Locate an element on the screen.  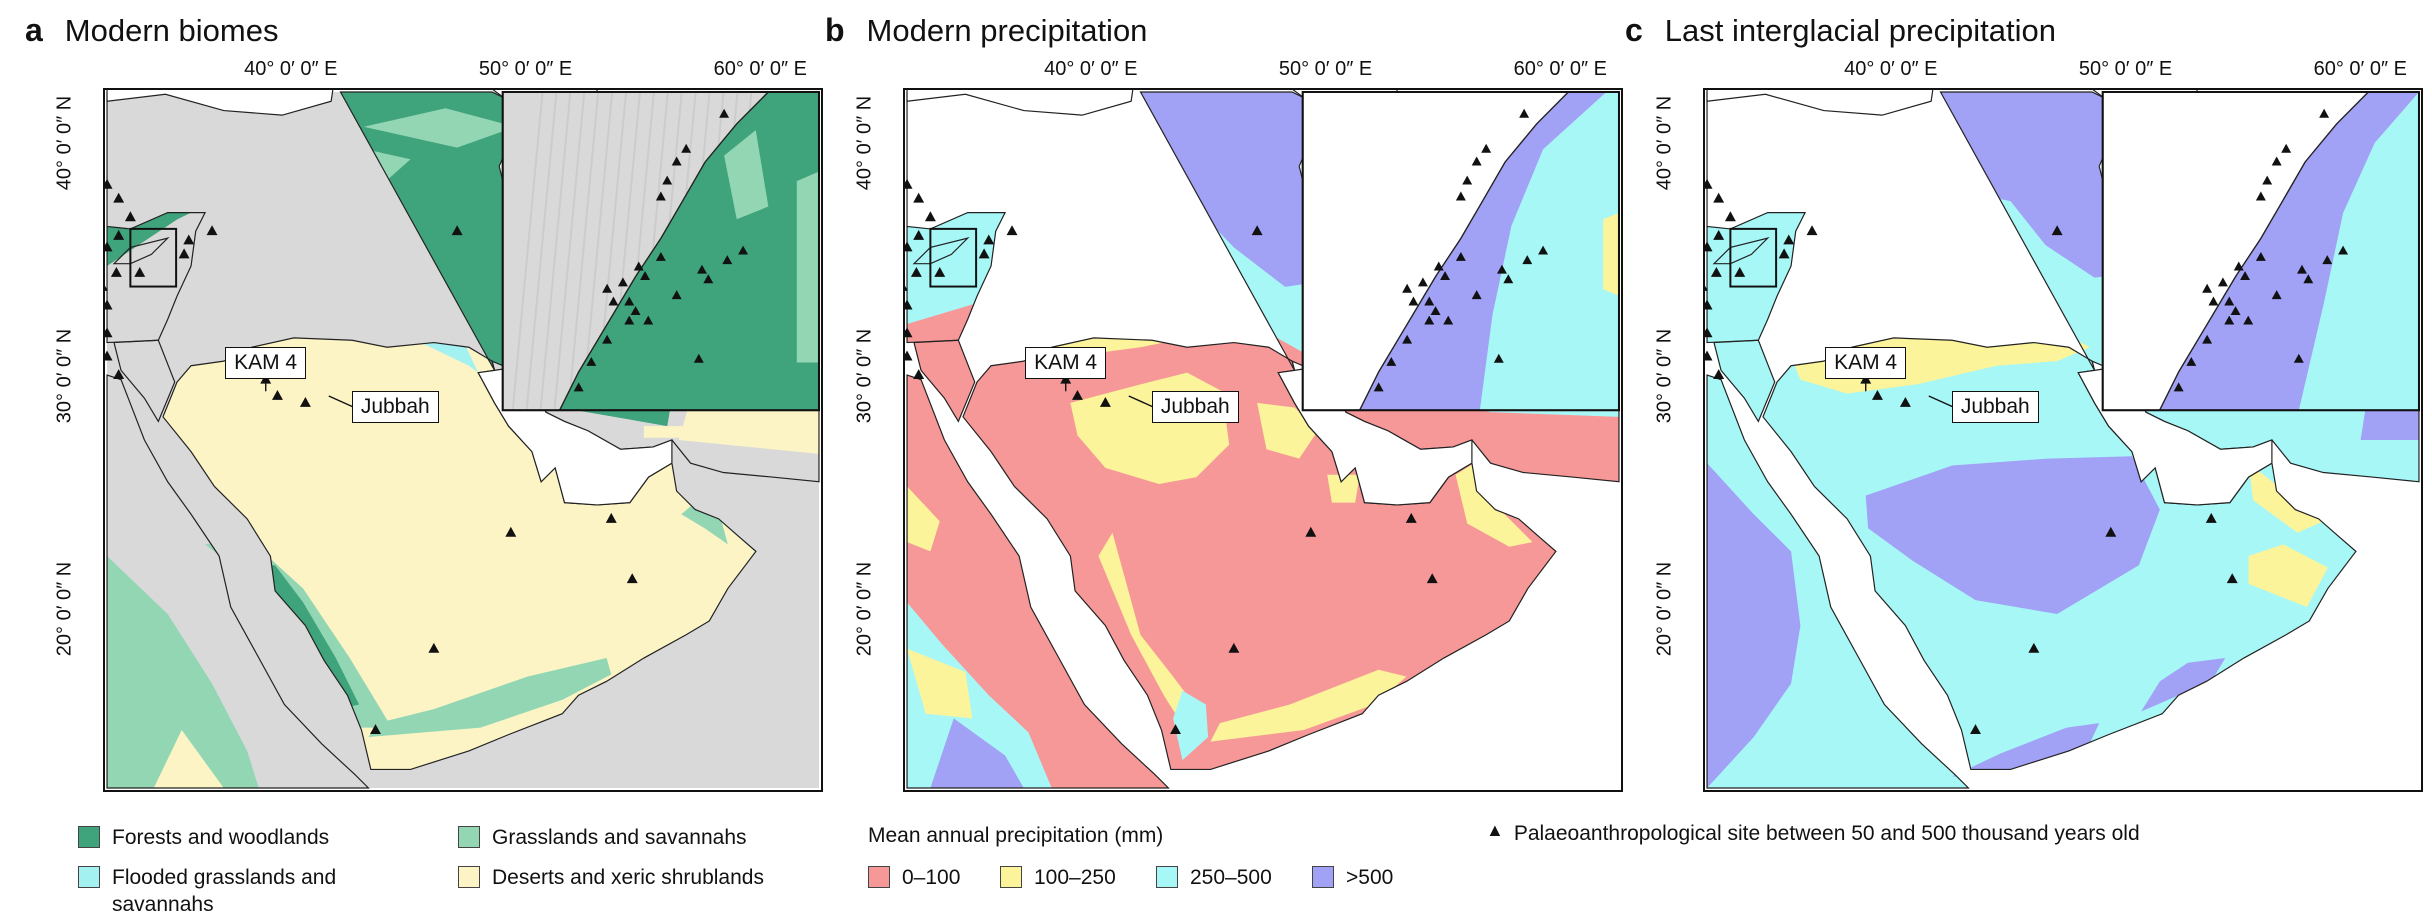
panel-letter: a is located at coordinates (34, 30).